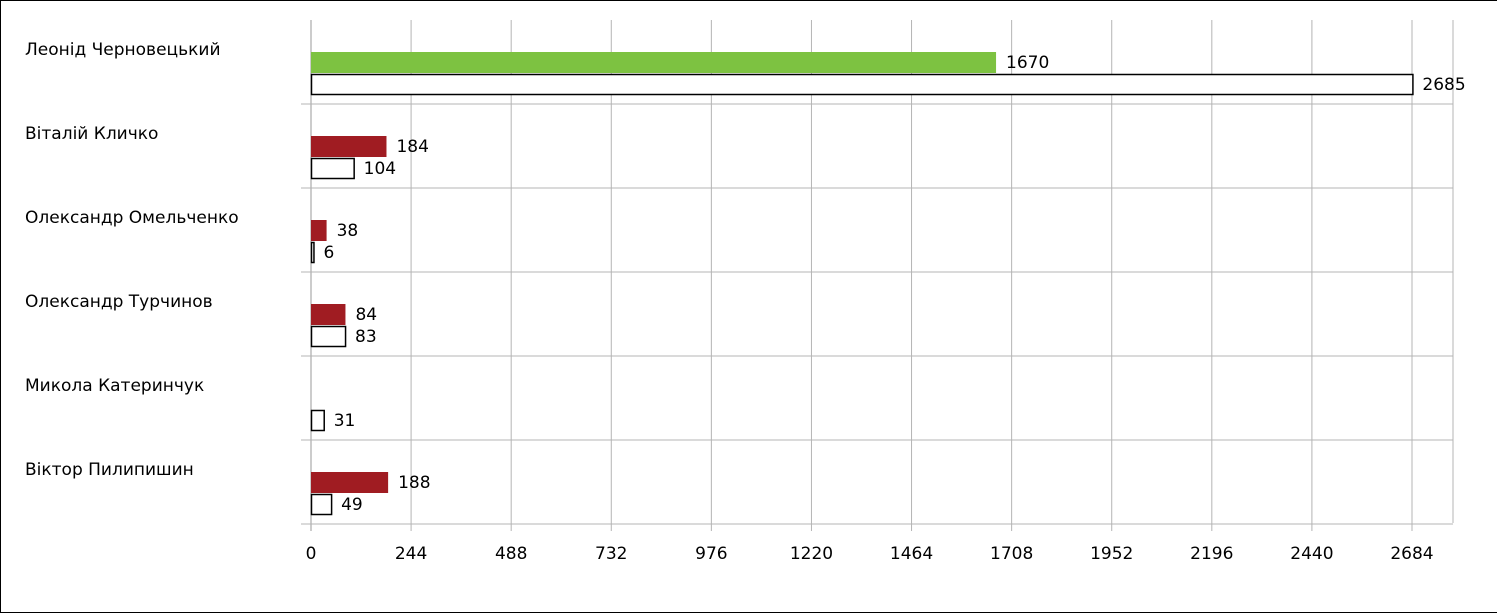 The image size is (1497, 614). What do you see at coordinates (412, 147) in the screenshot?
I see `value-label-series-1: 184` at bounding box center [412, 147].